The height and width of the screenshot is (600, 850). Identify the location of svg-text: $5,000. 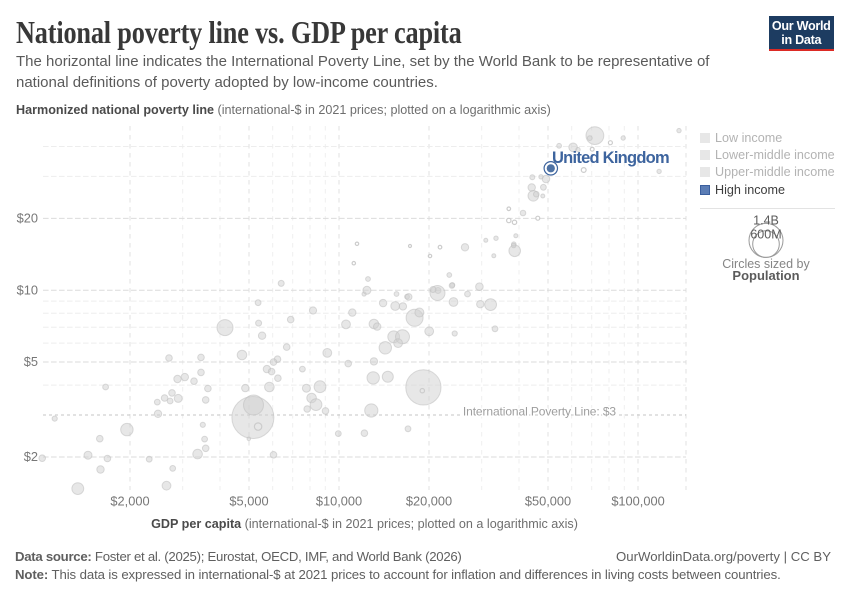
(248, 501).